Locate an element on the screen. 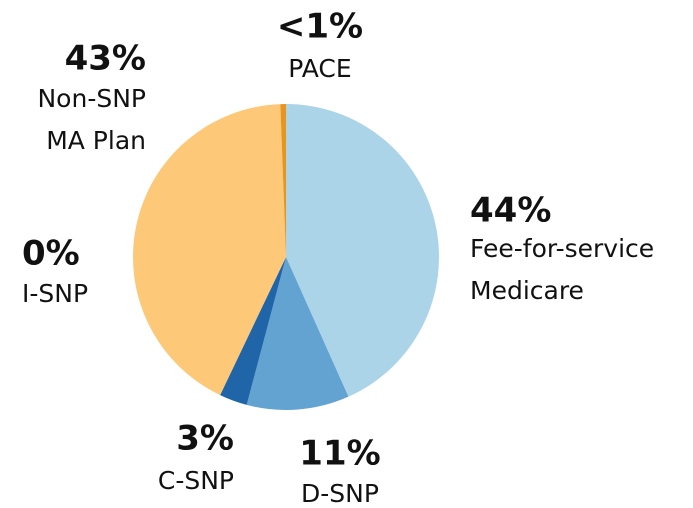  value-label: 0% is located at coordinates (51, 254).